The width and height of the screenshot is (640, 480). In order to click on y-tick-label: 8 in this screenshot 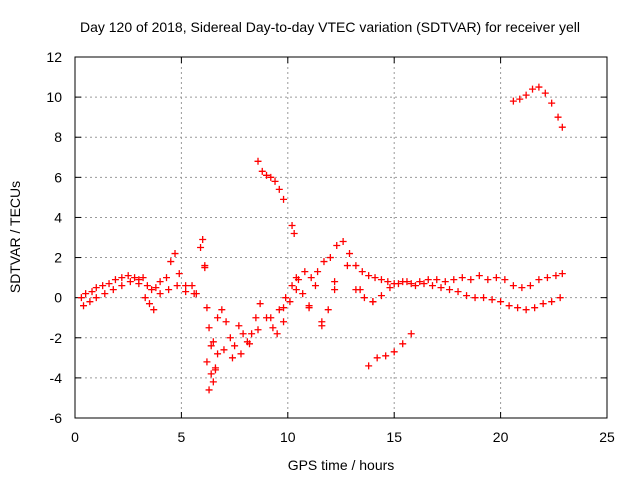, I will do `click(58, 137)`.